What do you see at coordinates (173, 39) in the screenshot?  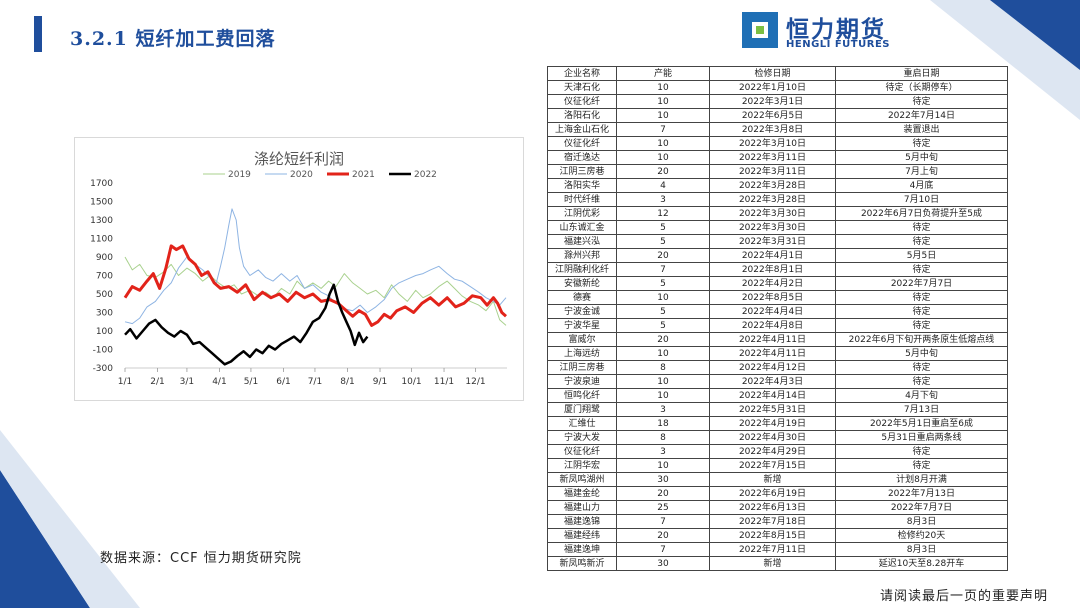 I see `page-title: 3.2.1 短纤加工费回落` at bounding box center [173, 39].